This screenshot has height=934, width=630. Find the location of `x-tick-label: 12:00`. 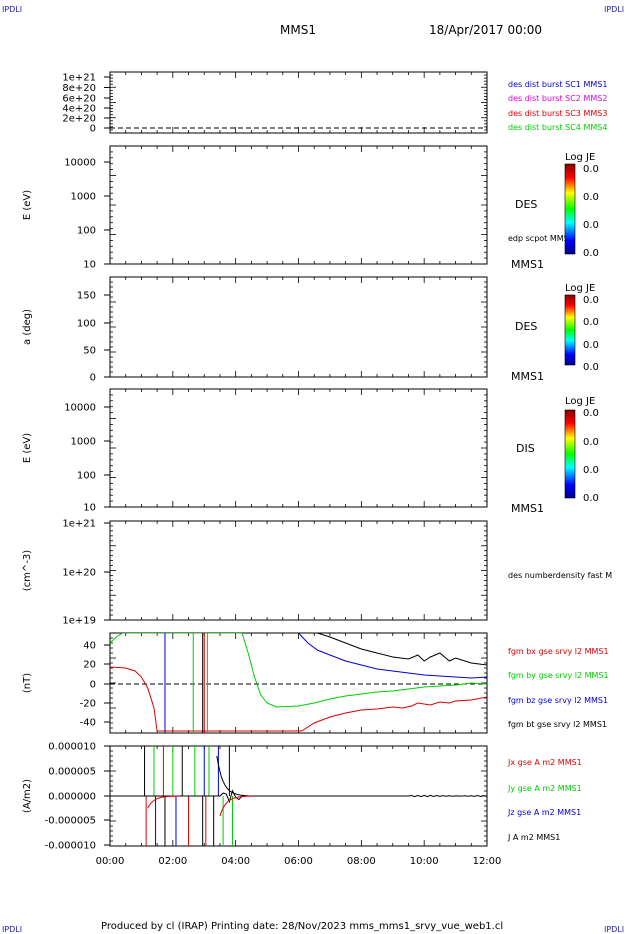

x-tick-label: 12:00 is located at coordinates (487, 861).